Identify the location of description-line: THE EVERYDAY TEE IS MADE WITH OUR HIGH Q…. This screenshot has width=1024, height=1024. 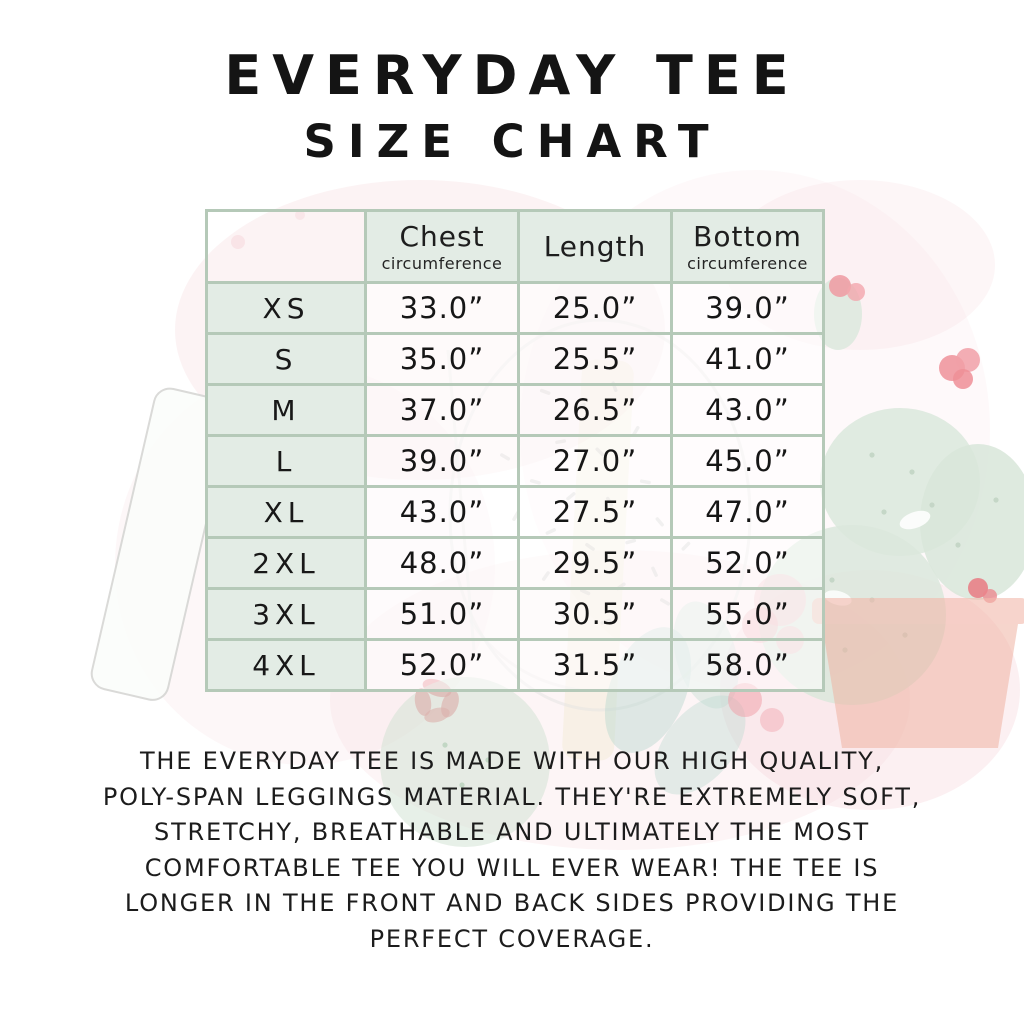
(512, 761).